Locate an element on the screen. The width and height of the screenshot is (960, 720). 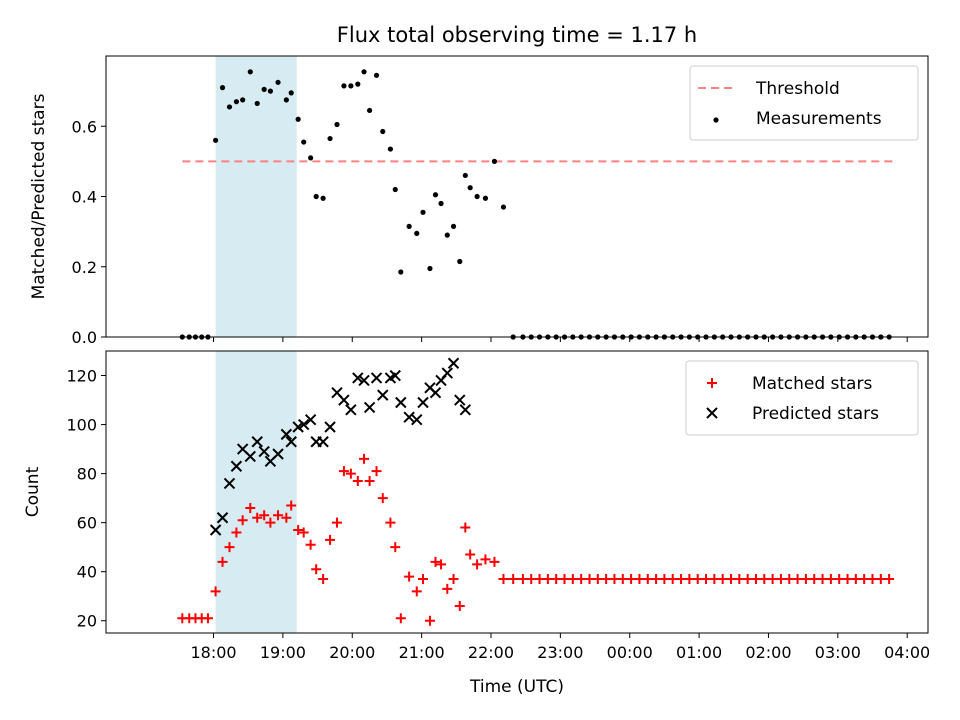
y-tick-label: 60 is located at coordinates (87, 523).